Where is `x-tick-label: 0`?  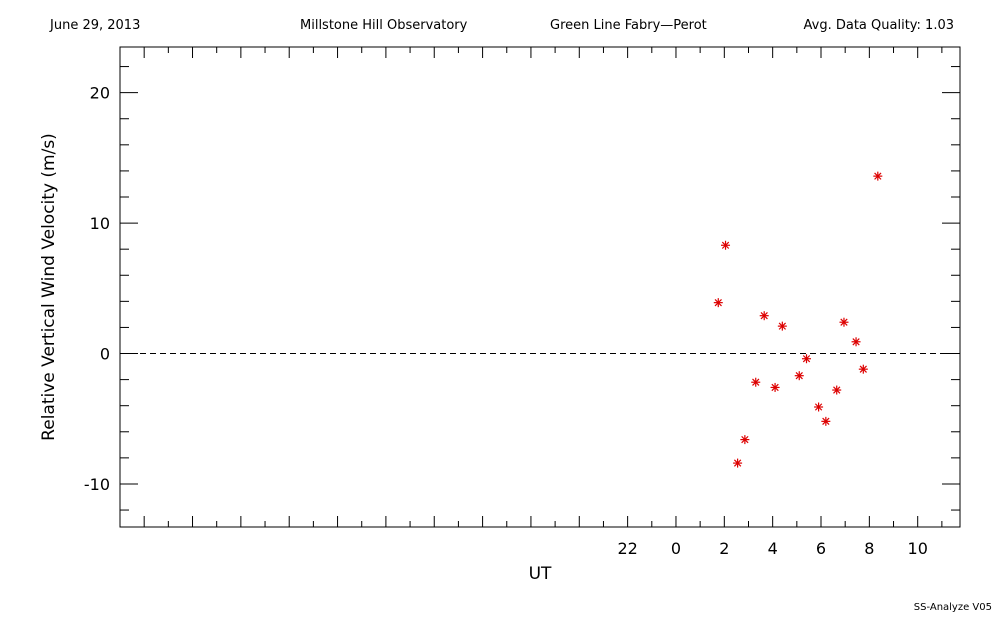
x-tick-label: 0 is located at coordinates (676, 548).